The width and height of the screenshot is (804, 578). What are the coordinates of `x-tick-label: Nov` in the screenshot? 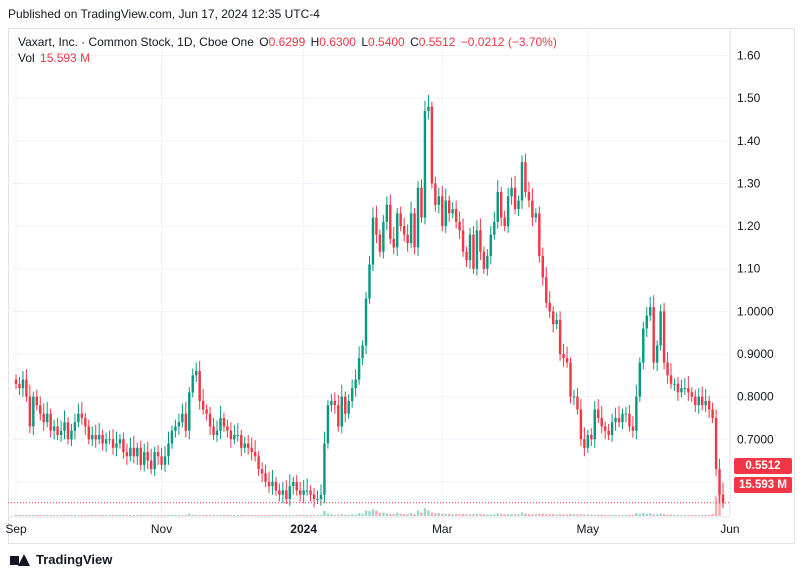 It's located at (161, 529).